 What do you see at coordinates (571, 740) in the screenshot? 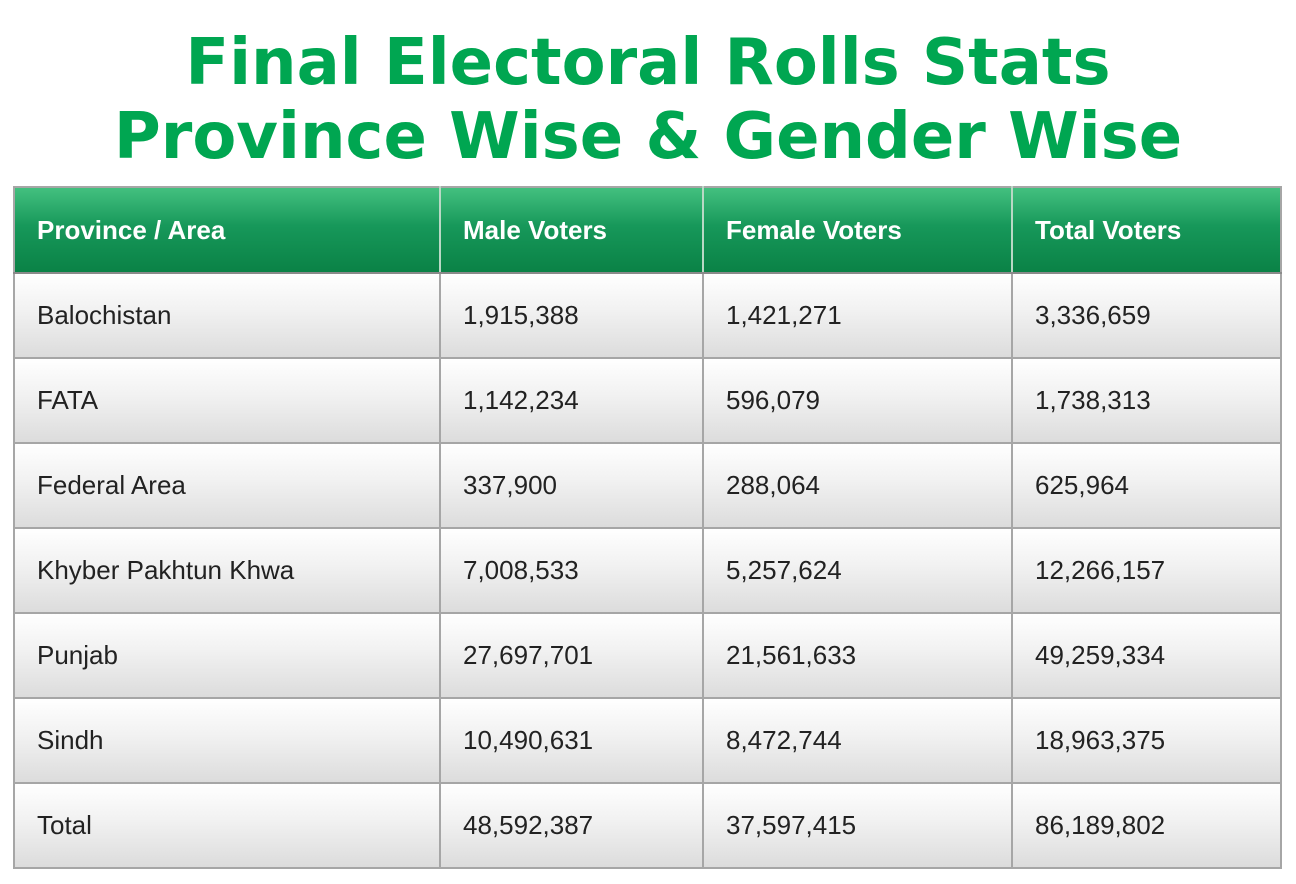
I see `cell-male-voters: 10,490,631` at bounding box center [571, 740].